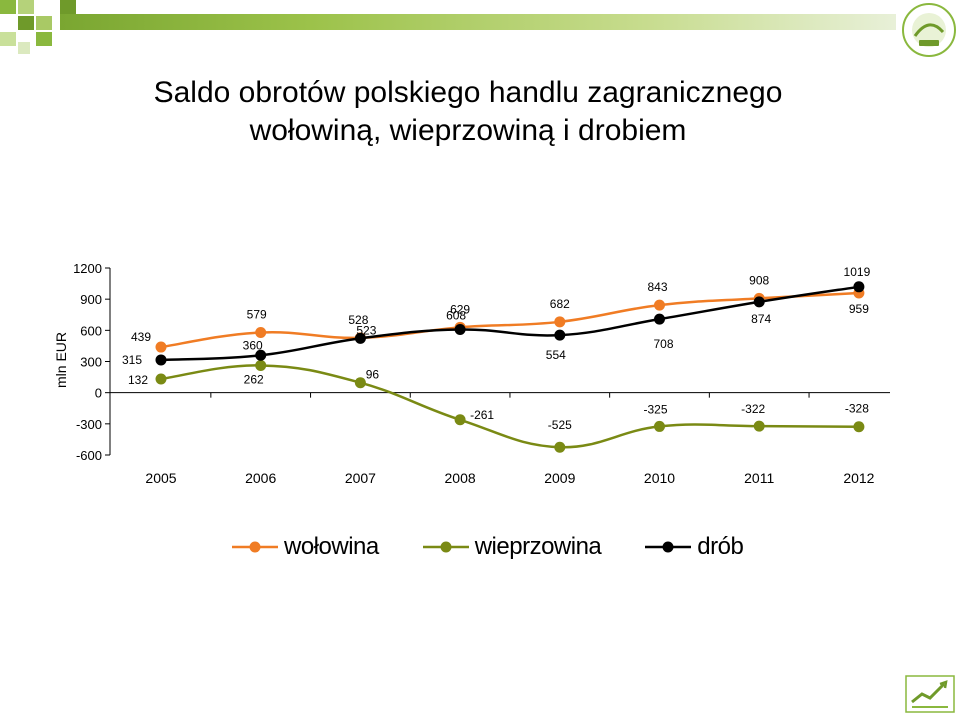  Describe the element at coordinates (509, 406) in the screenshot. I see `series-line-wieprzowina` at that location.